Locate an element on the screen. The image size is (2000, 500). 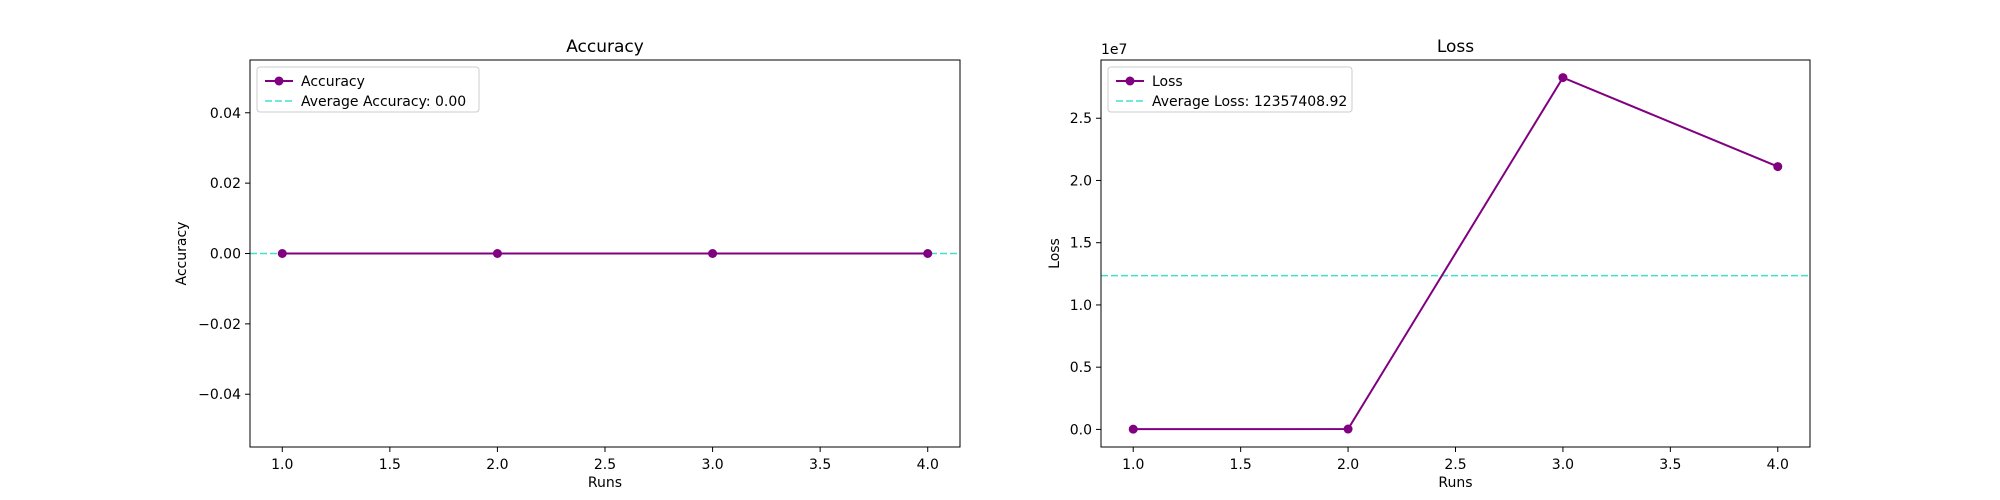
y-tick-label: 0.5 is located at coordinates (1081, 368).